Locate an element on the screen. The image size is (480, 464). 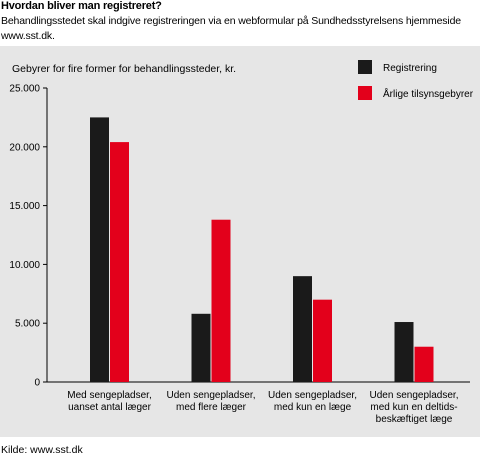
page-title: Hvordan bliver man registreret? is located at coordinates (81, 6).